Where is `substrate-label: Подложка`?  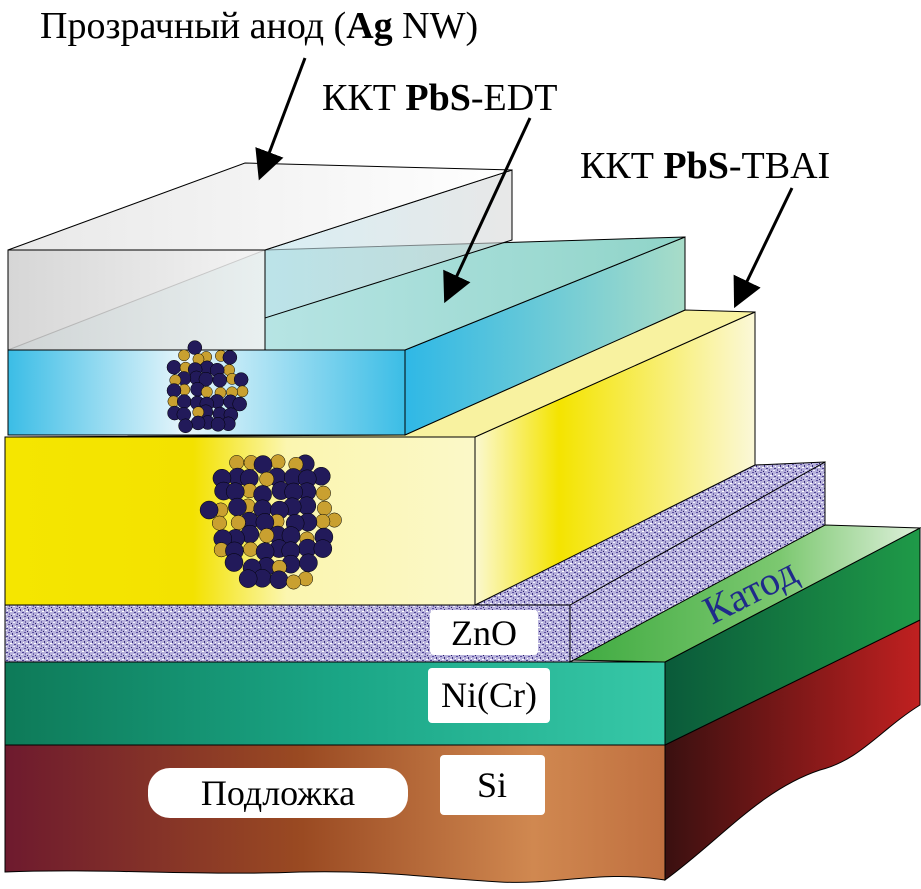
substrate-label: Подложка is located at coordinates (278, 793).